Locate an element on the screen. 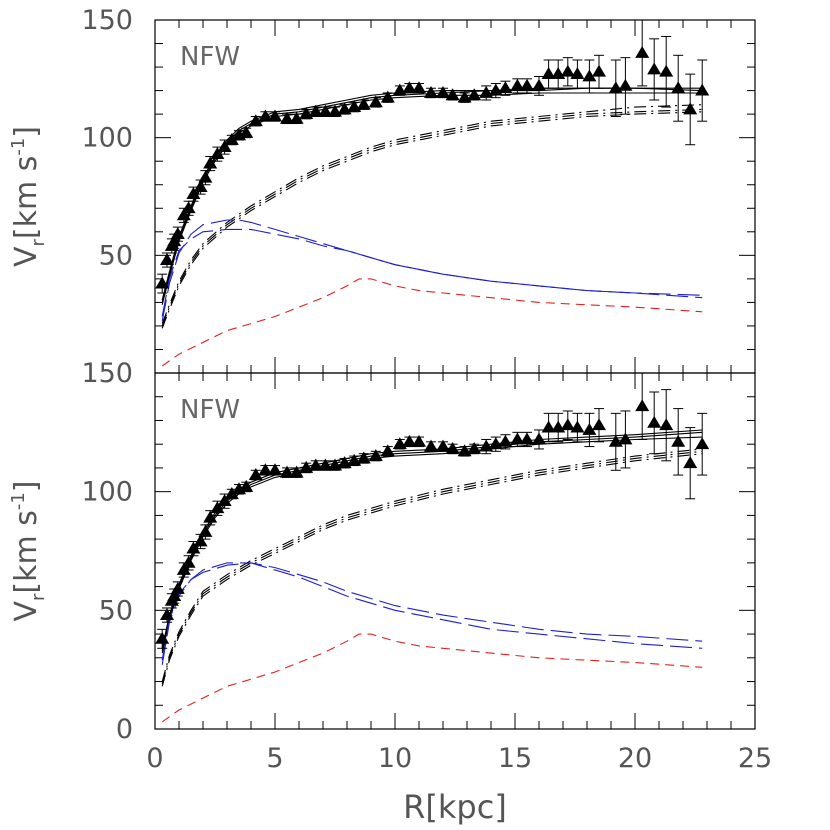 The image size is (830, 830). y-tick-label: 0 is located at coordinates (124, 729).